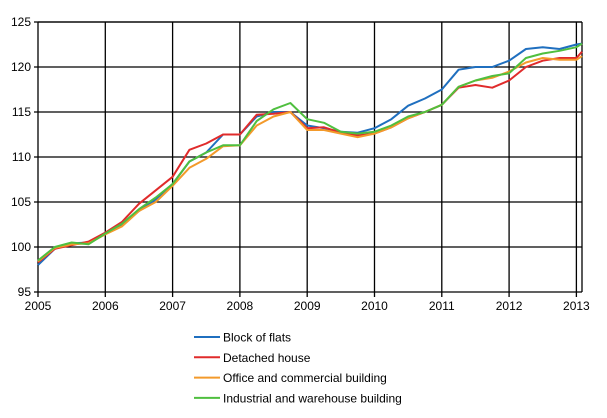  I want to click on y-axis: 95 100 105 110 115 120 125, so click(21, 157).